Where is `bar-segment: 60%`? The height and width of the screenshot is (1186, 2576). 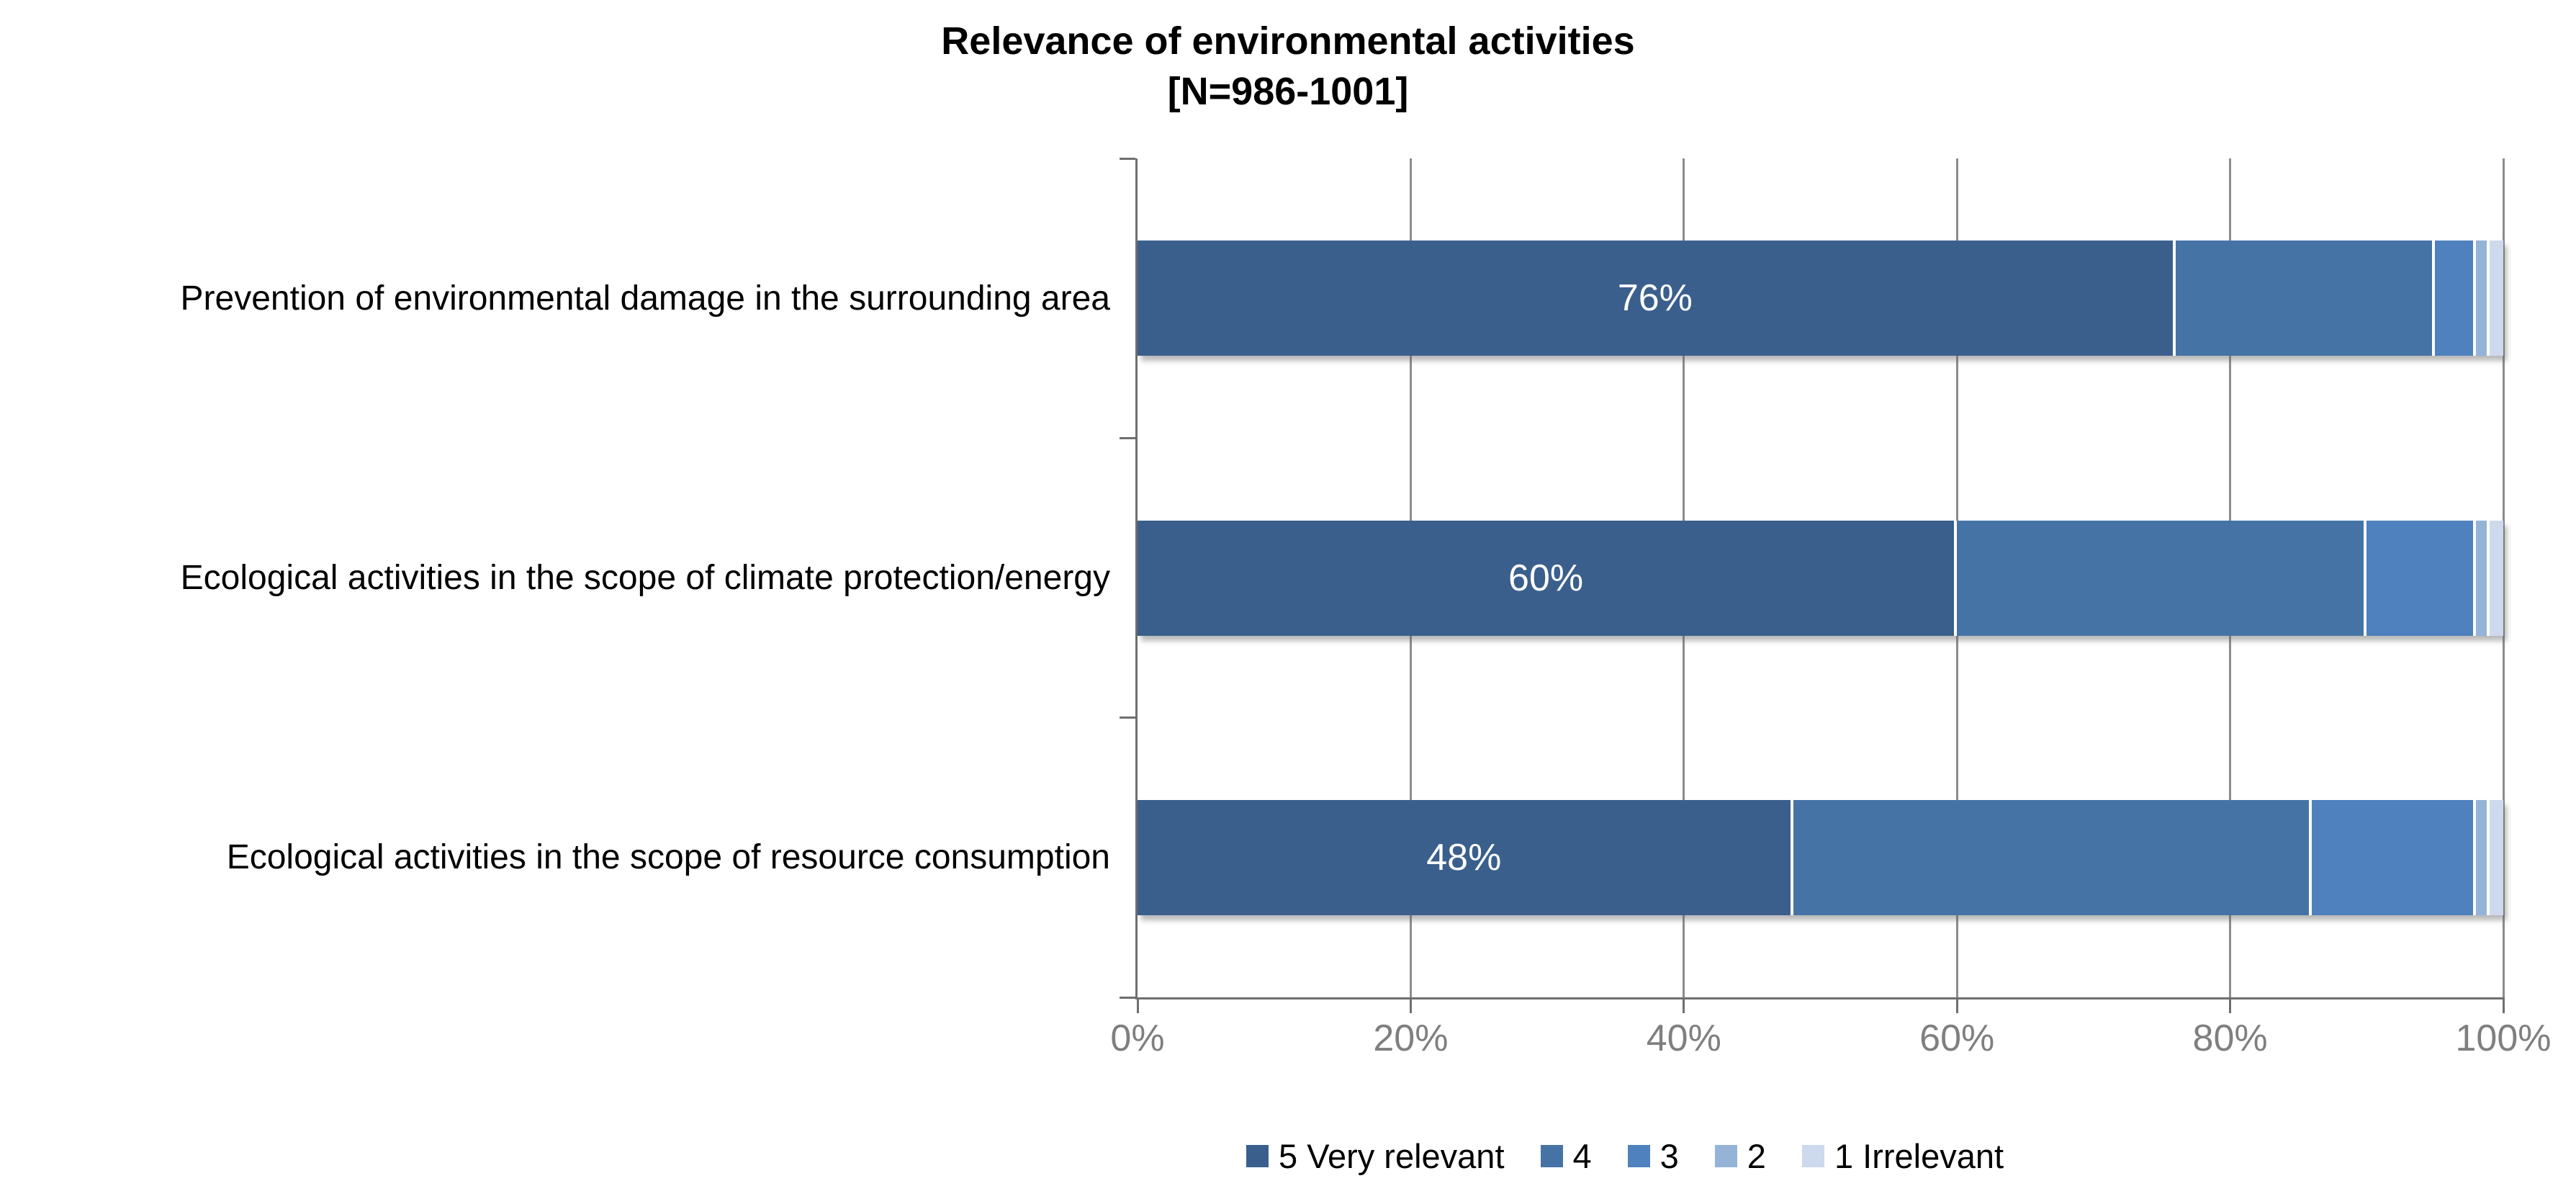
bar-segment: 60% is located at coordinates (1548, 578).